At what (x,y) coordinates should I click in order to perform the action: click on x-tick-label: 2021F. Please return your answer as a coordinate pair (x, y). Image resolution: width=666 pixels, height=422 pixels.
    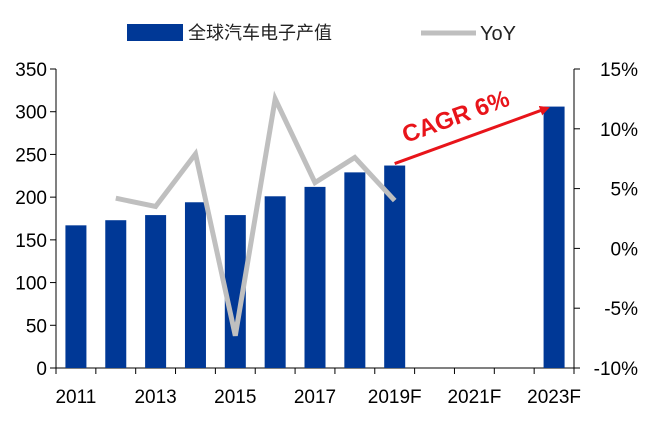
    Looking at the image, I should click on (474, 397).